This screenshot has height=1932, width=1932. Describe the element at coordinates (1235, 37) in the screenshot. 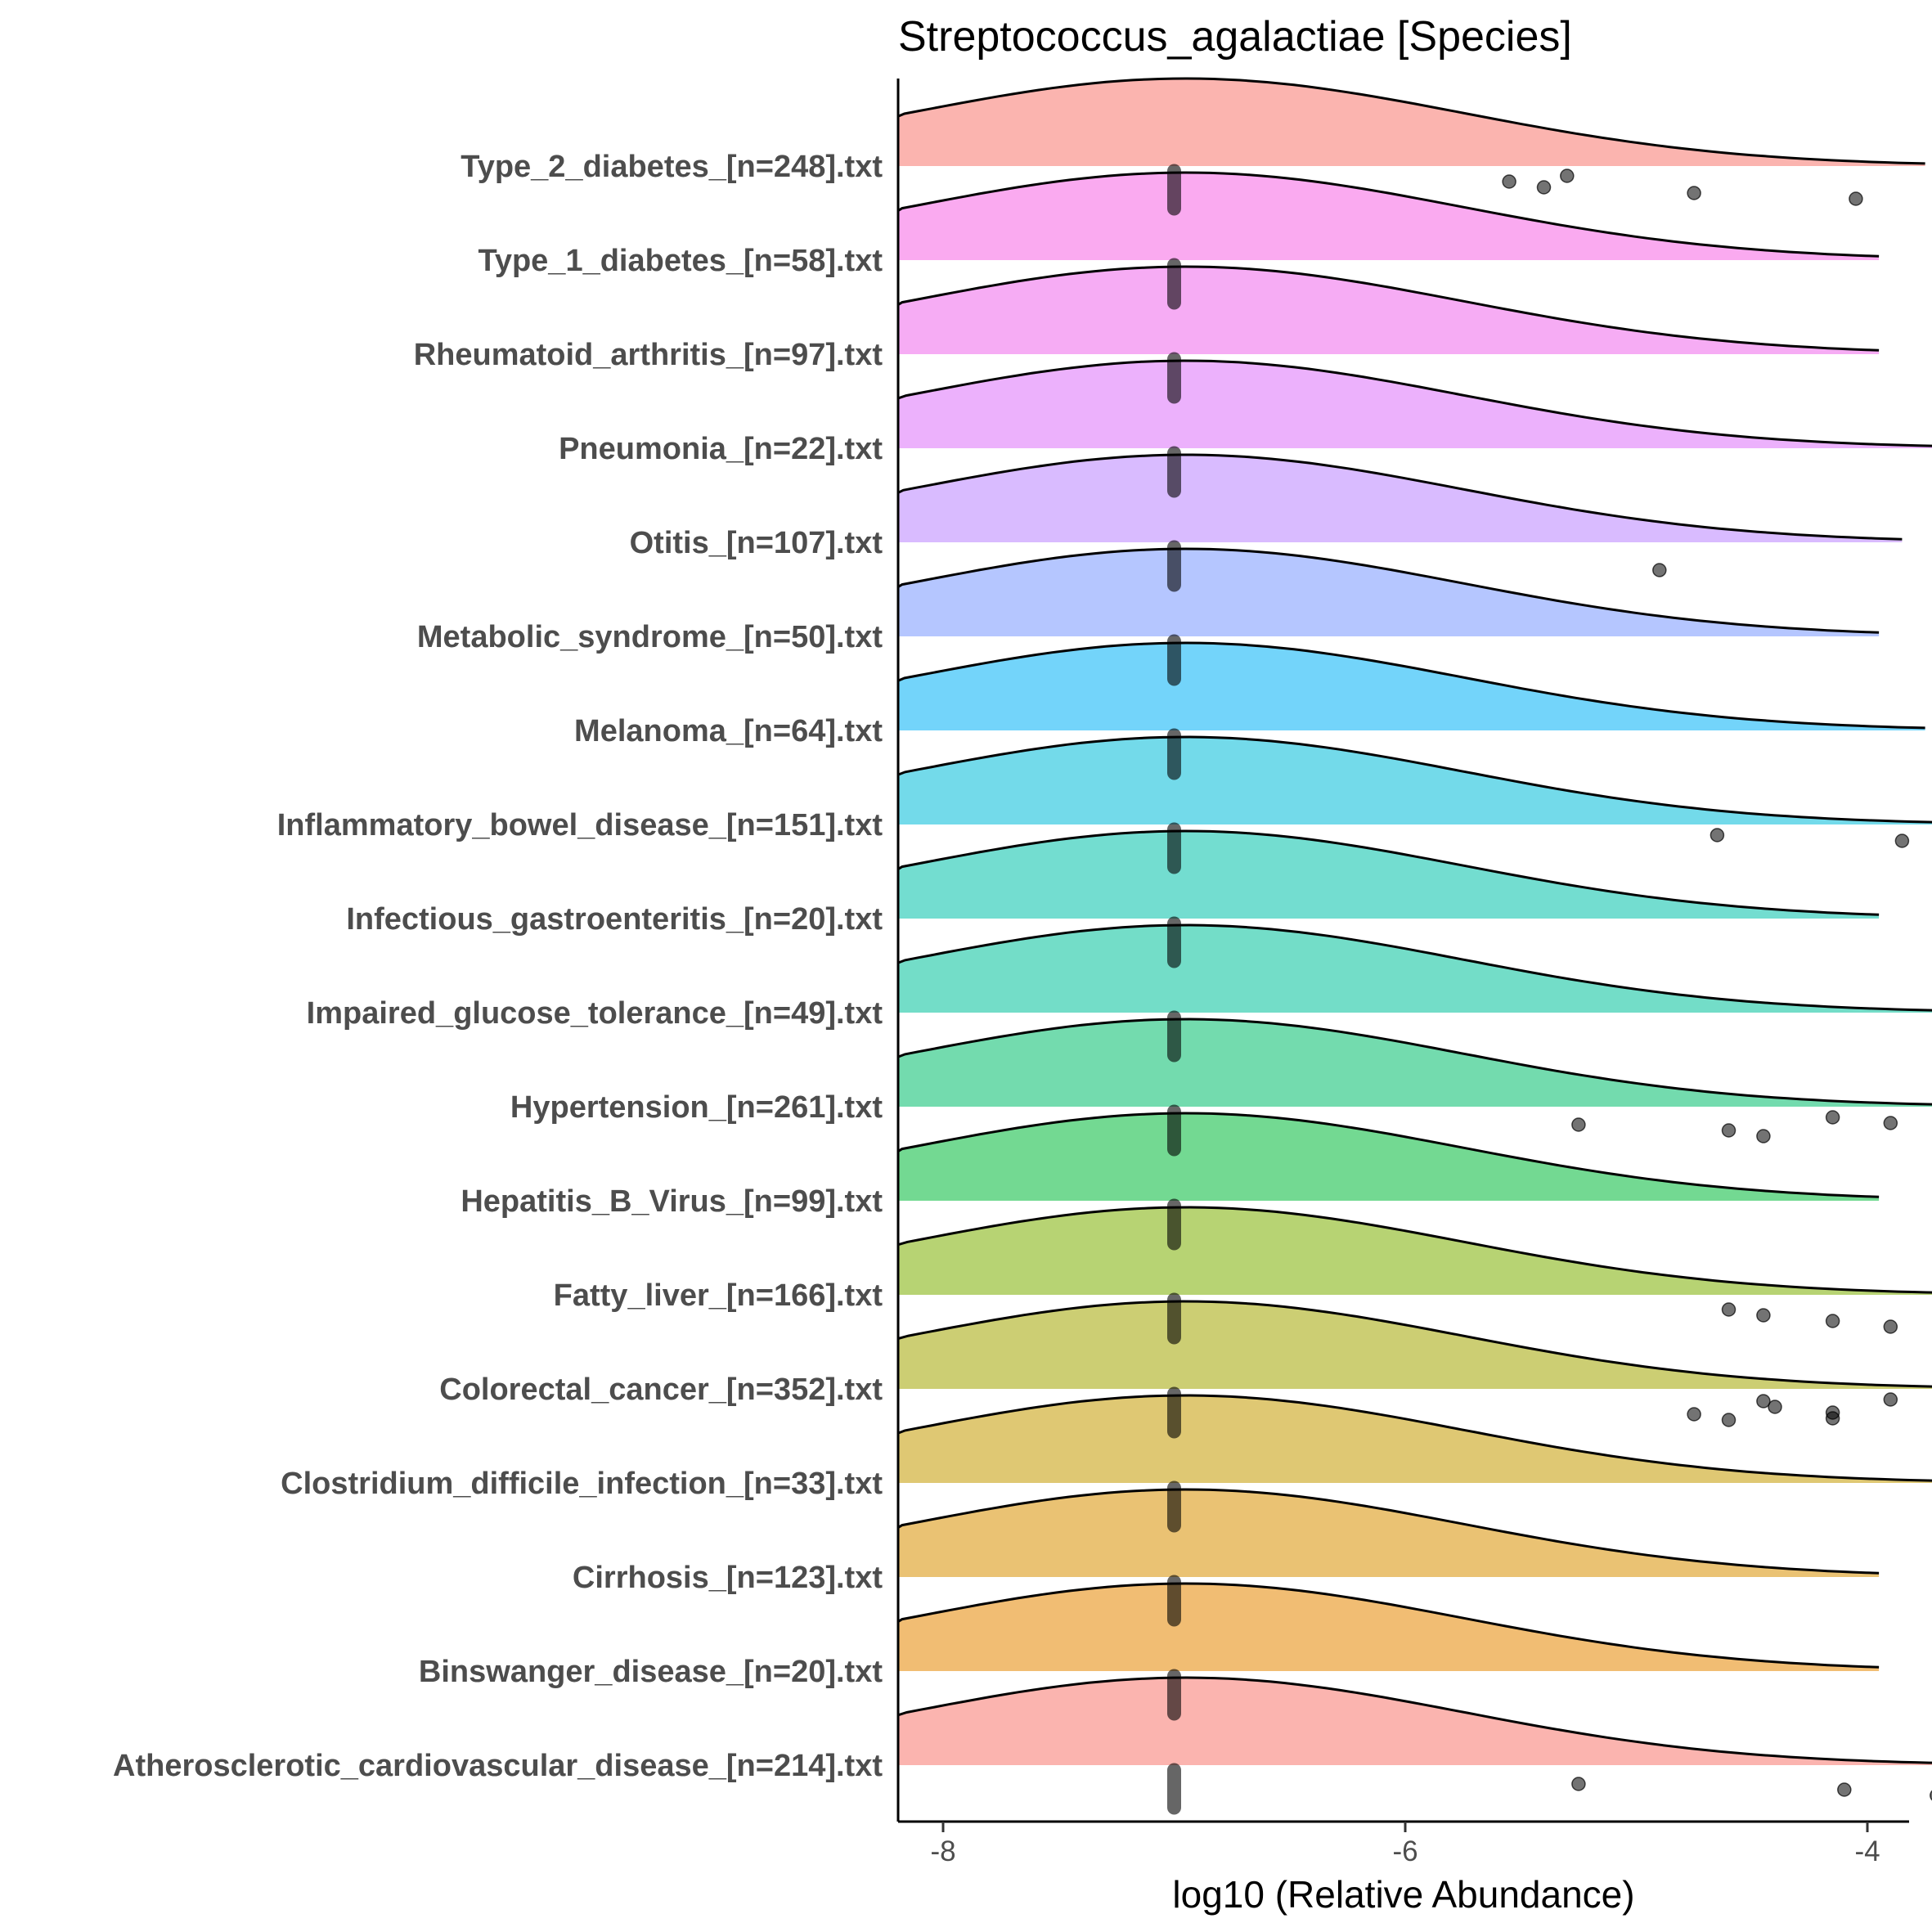

I see `chart-title: Streptococcus_agalactiae [Species]` at that location.